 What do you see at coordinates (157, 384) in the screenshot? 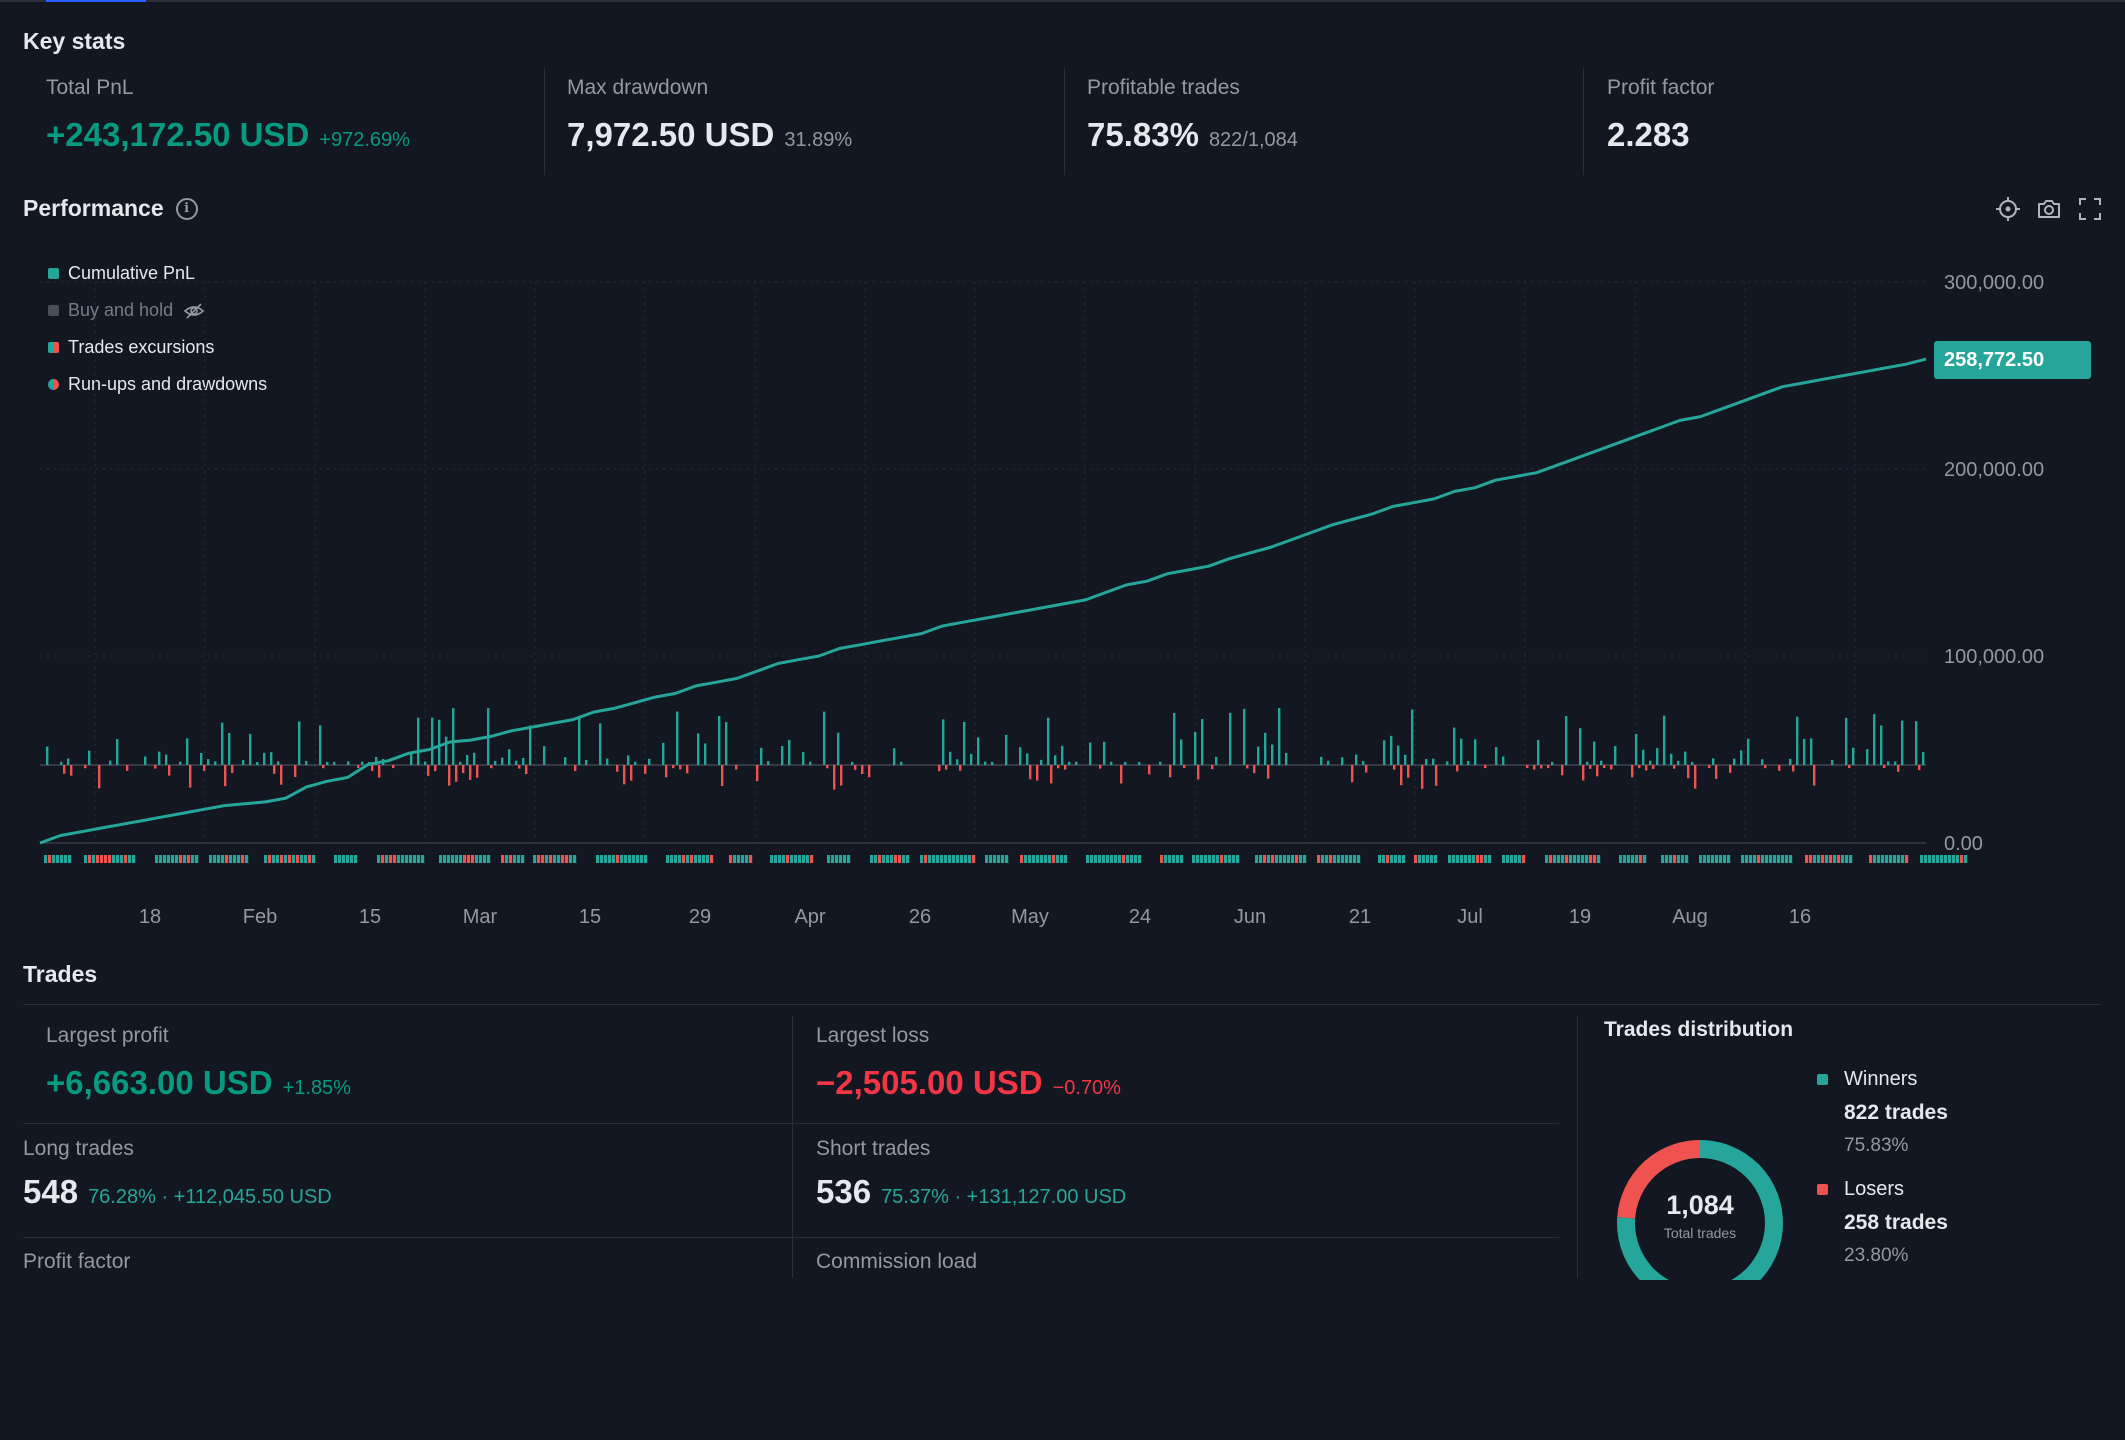
I see `legend-run-ups-drawdowns: Run-ups and drawdowns` at bounding box center [157, 384].